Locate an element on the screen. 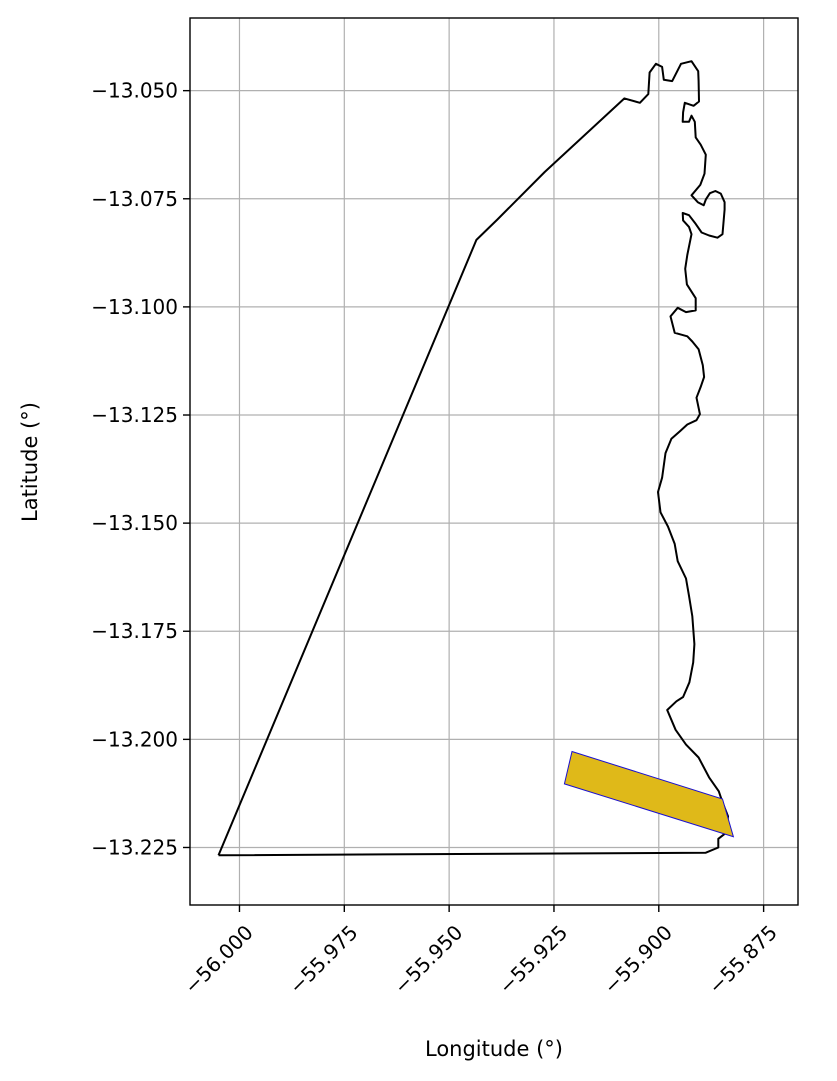 The width and height of the screenshot is (837, 1081). y-tick-label: −13.225 is located at coordinates (134, 847).